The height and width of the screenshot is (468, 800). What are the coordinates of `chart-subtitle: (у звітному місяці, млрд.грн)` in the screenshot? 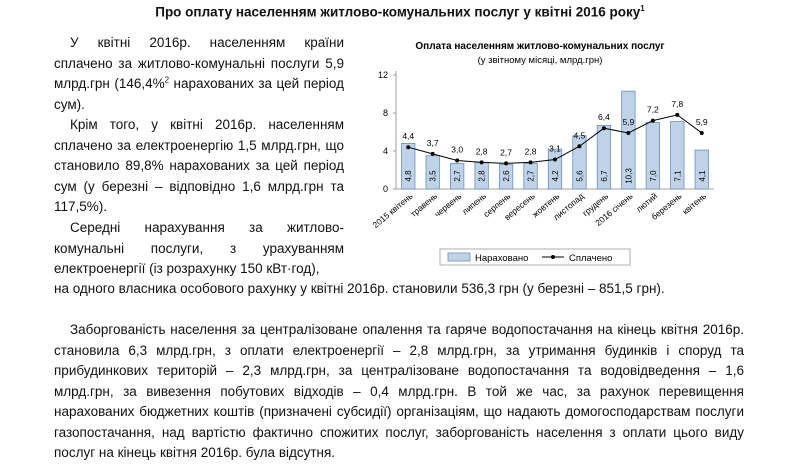 It's located at (540, 60).